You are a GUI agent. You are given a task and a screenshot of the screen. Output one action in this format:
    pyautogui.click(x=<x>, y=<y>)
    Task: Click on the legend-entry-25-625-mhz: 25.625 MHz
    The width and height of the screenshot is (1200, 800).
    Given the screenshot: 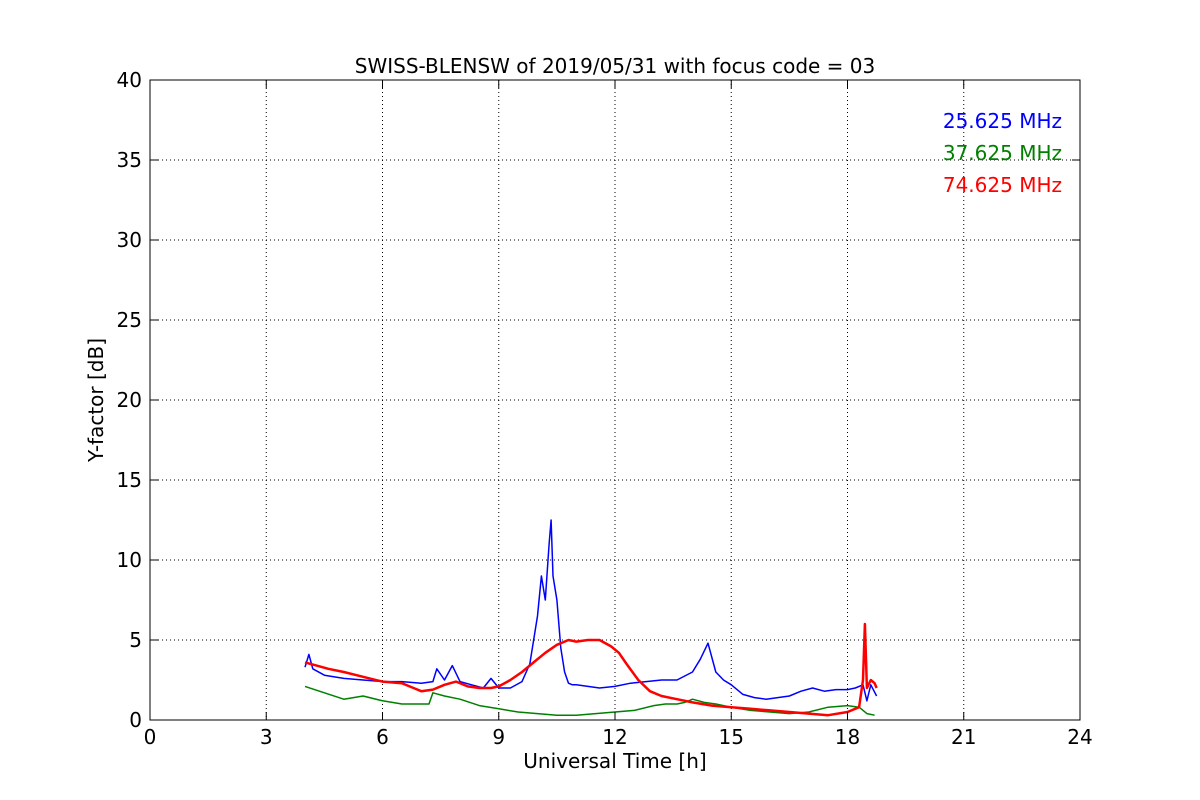 What is the action you would take?
    pyautogui.click(x=1002, y=121)
    